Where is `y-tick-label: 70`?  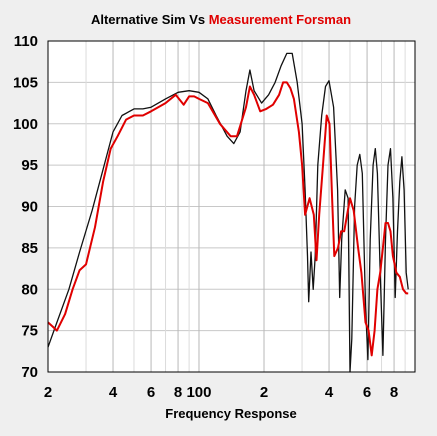 y-tick-label: 70 is located at coordinates (29, 372).